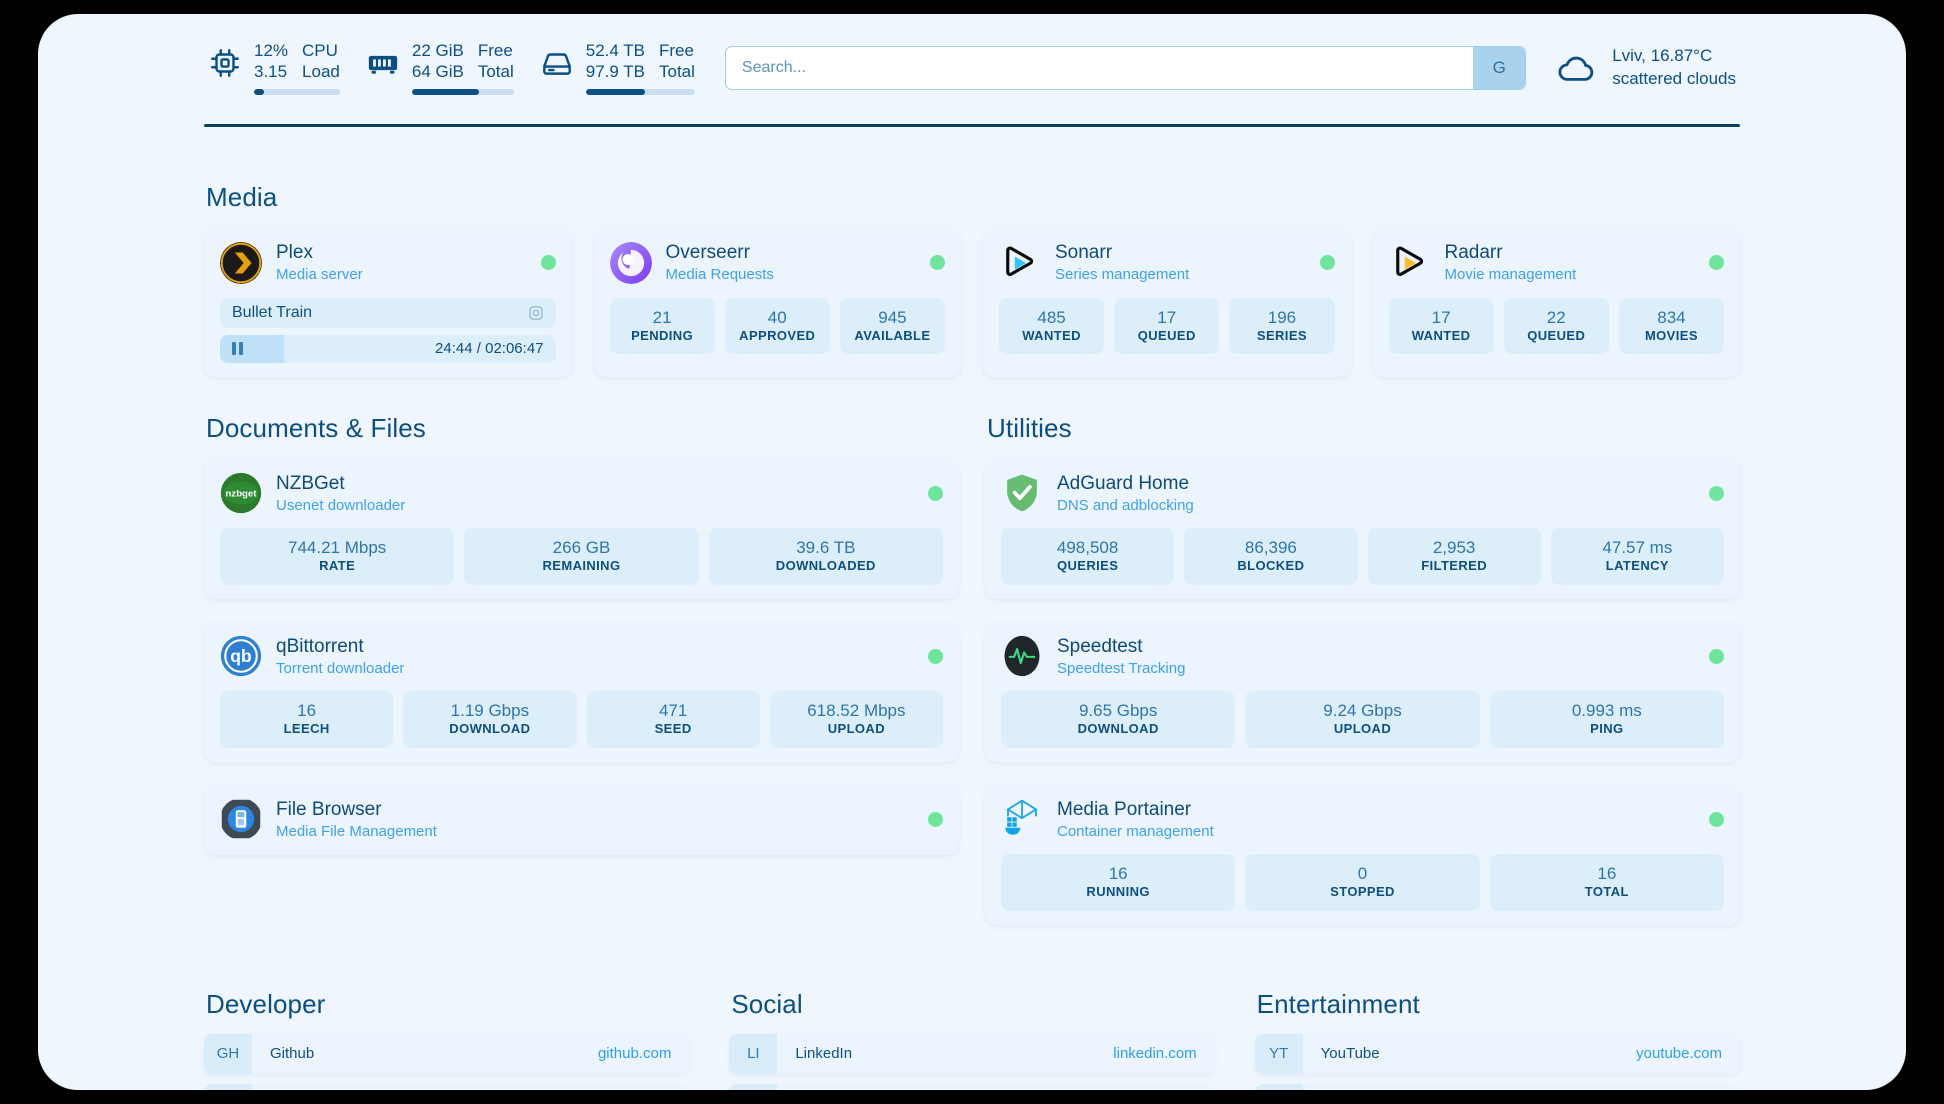 The image size is (1944, 1104). I want to click on stat-pill: 834 MOVIES, so click(1671, 325).